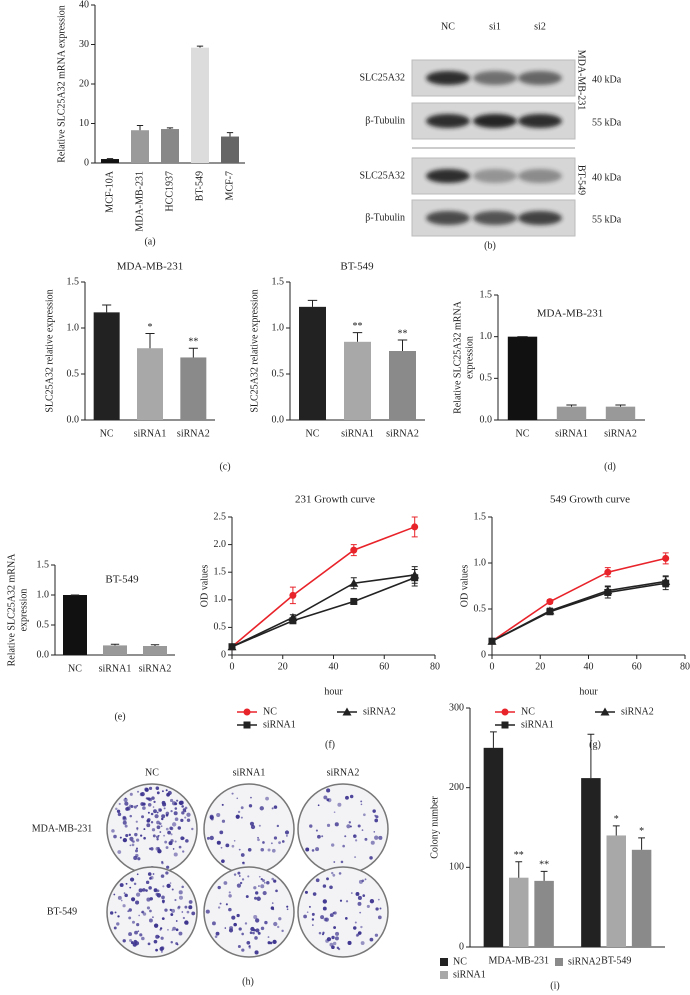 This screenshot has width=690, height=995. Describe the element at coordinates (637, 711) in the screenshot. I see `legend-label: siRNA2` at that location.